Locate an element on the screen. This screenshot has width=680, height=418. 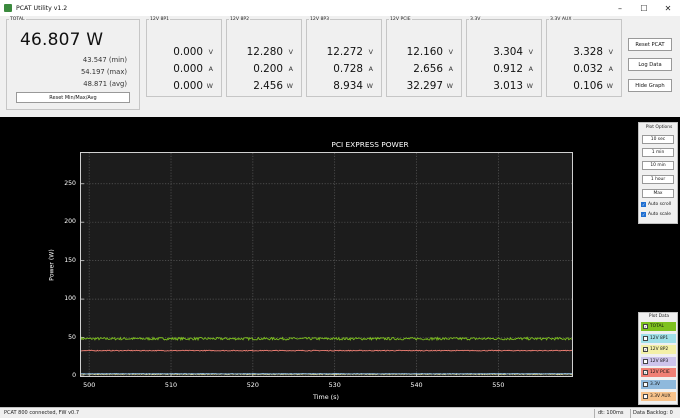
connection-status: PCAT 800 connected, FW v0.7 is located at coordinates (41, 413).